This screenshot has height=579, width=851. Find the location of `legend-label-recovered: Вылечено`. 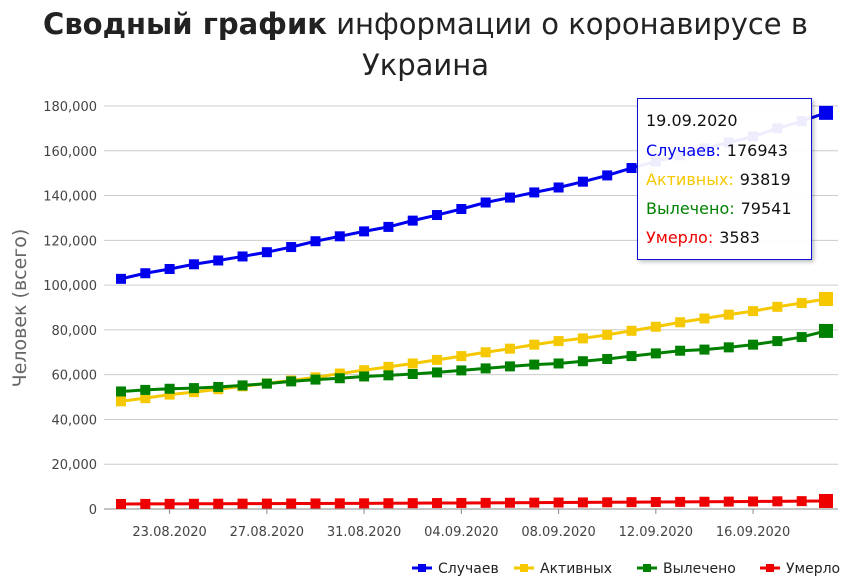

legend-label-recovered: Вылечено is located at coordinates (699, 569).